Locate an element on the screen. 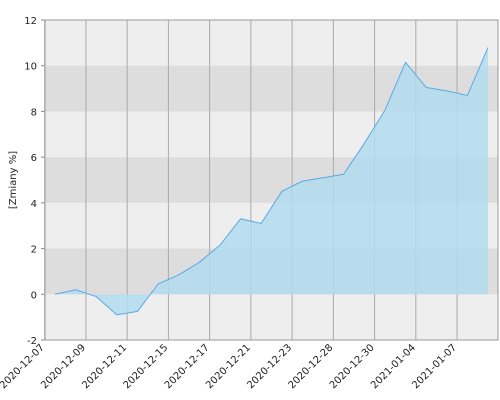 This screenshot has height=400, width=500. y-tick-label: 2 is located at coordinates (34, 250).